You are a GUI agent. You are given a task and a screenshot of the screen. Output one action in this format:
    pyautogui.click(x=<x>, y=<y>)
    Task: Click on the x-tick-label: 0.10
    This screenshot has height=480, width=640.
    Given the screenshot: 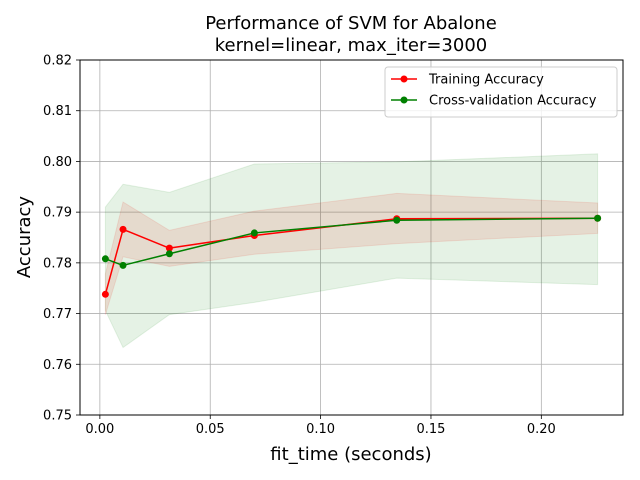 What is the action you would take?
    pyautogui.click(x=320, y=429)
    